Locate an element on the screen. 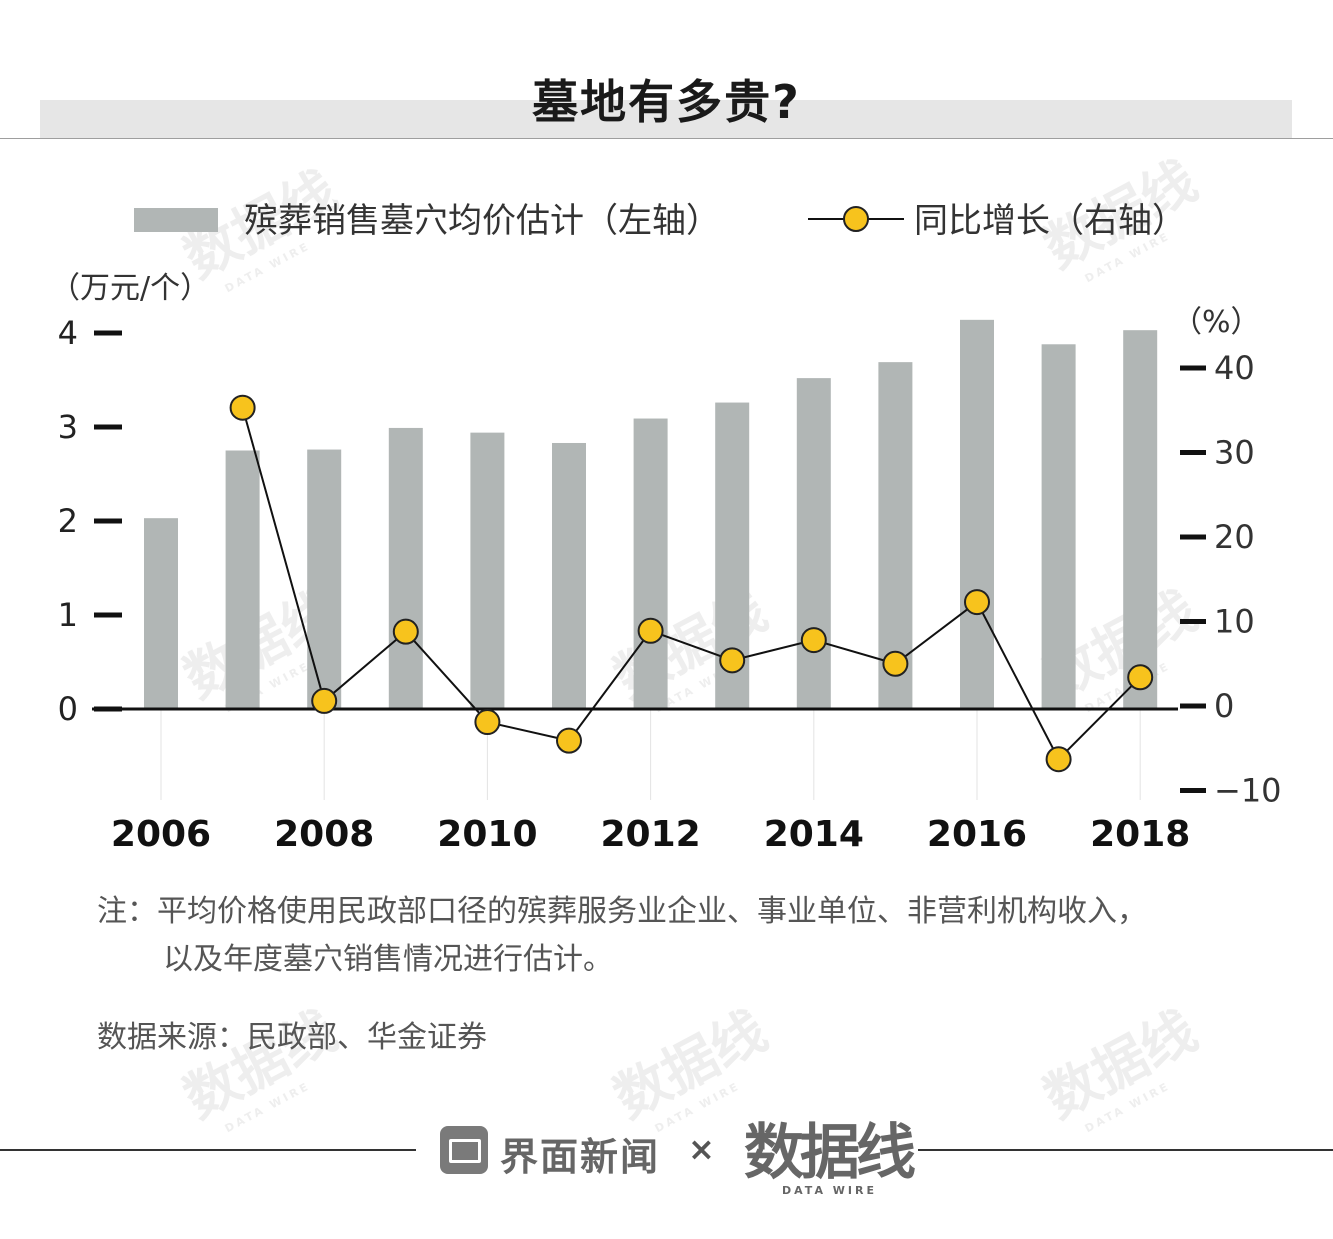  left-tick-label: 4 is located at coordinates (68, 333).